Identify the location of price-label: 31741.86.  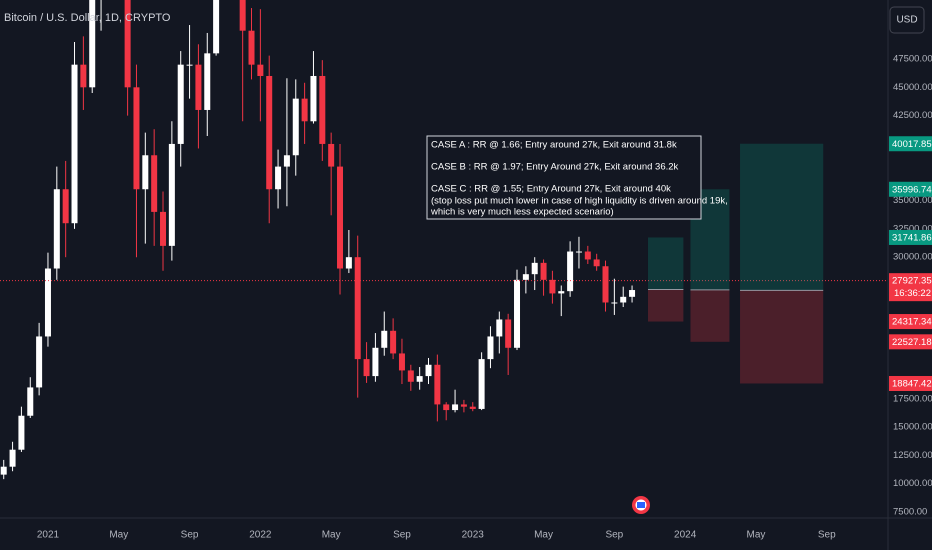
(912, 237).